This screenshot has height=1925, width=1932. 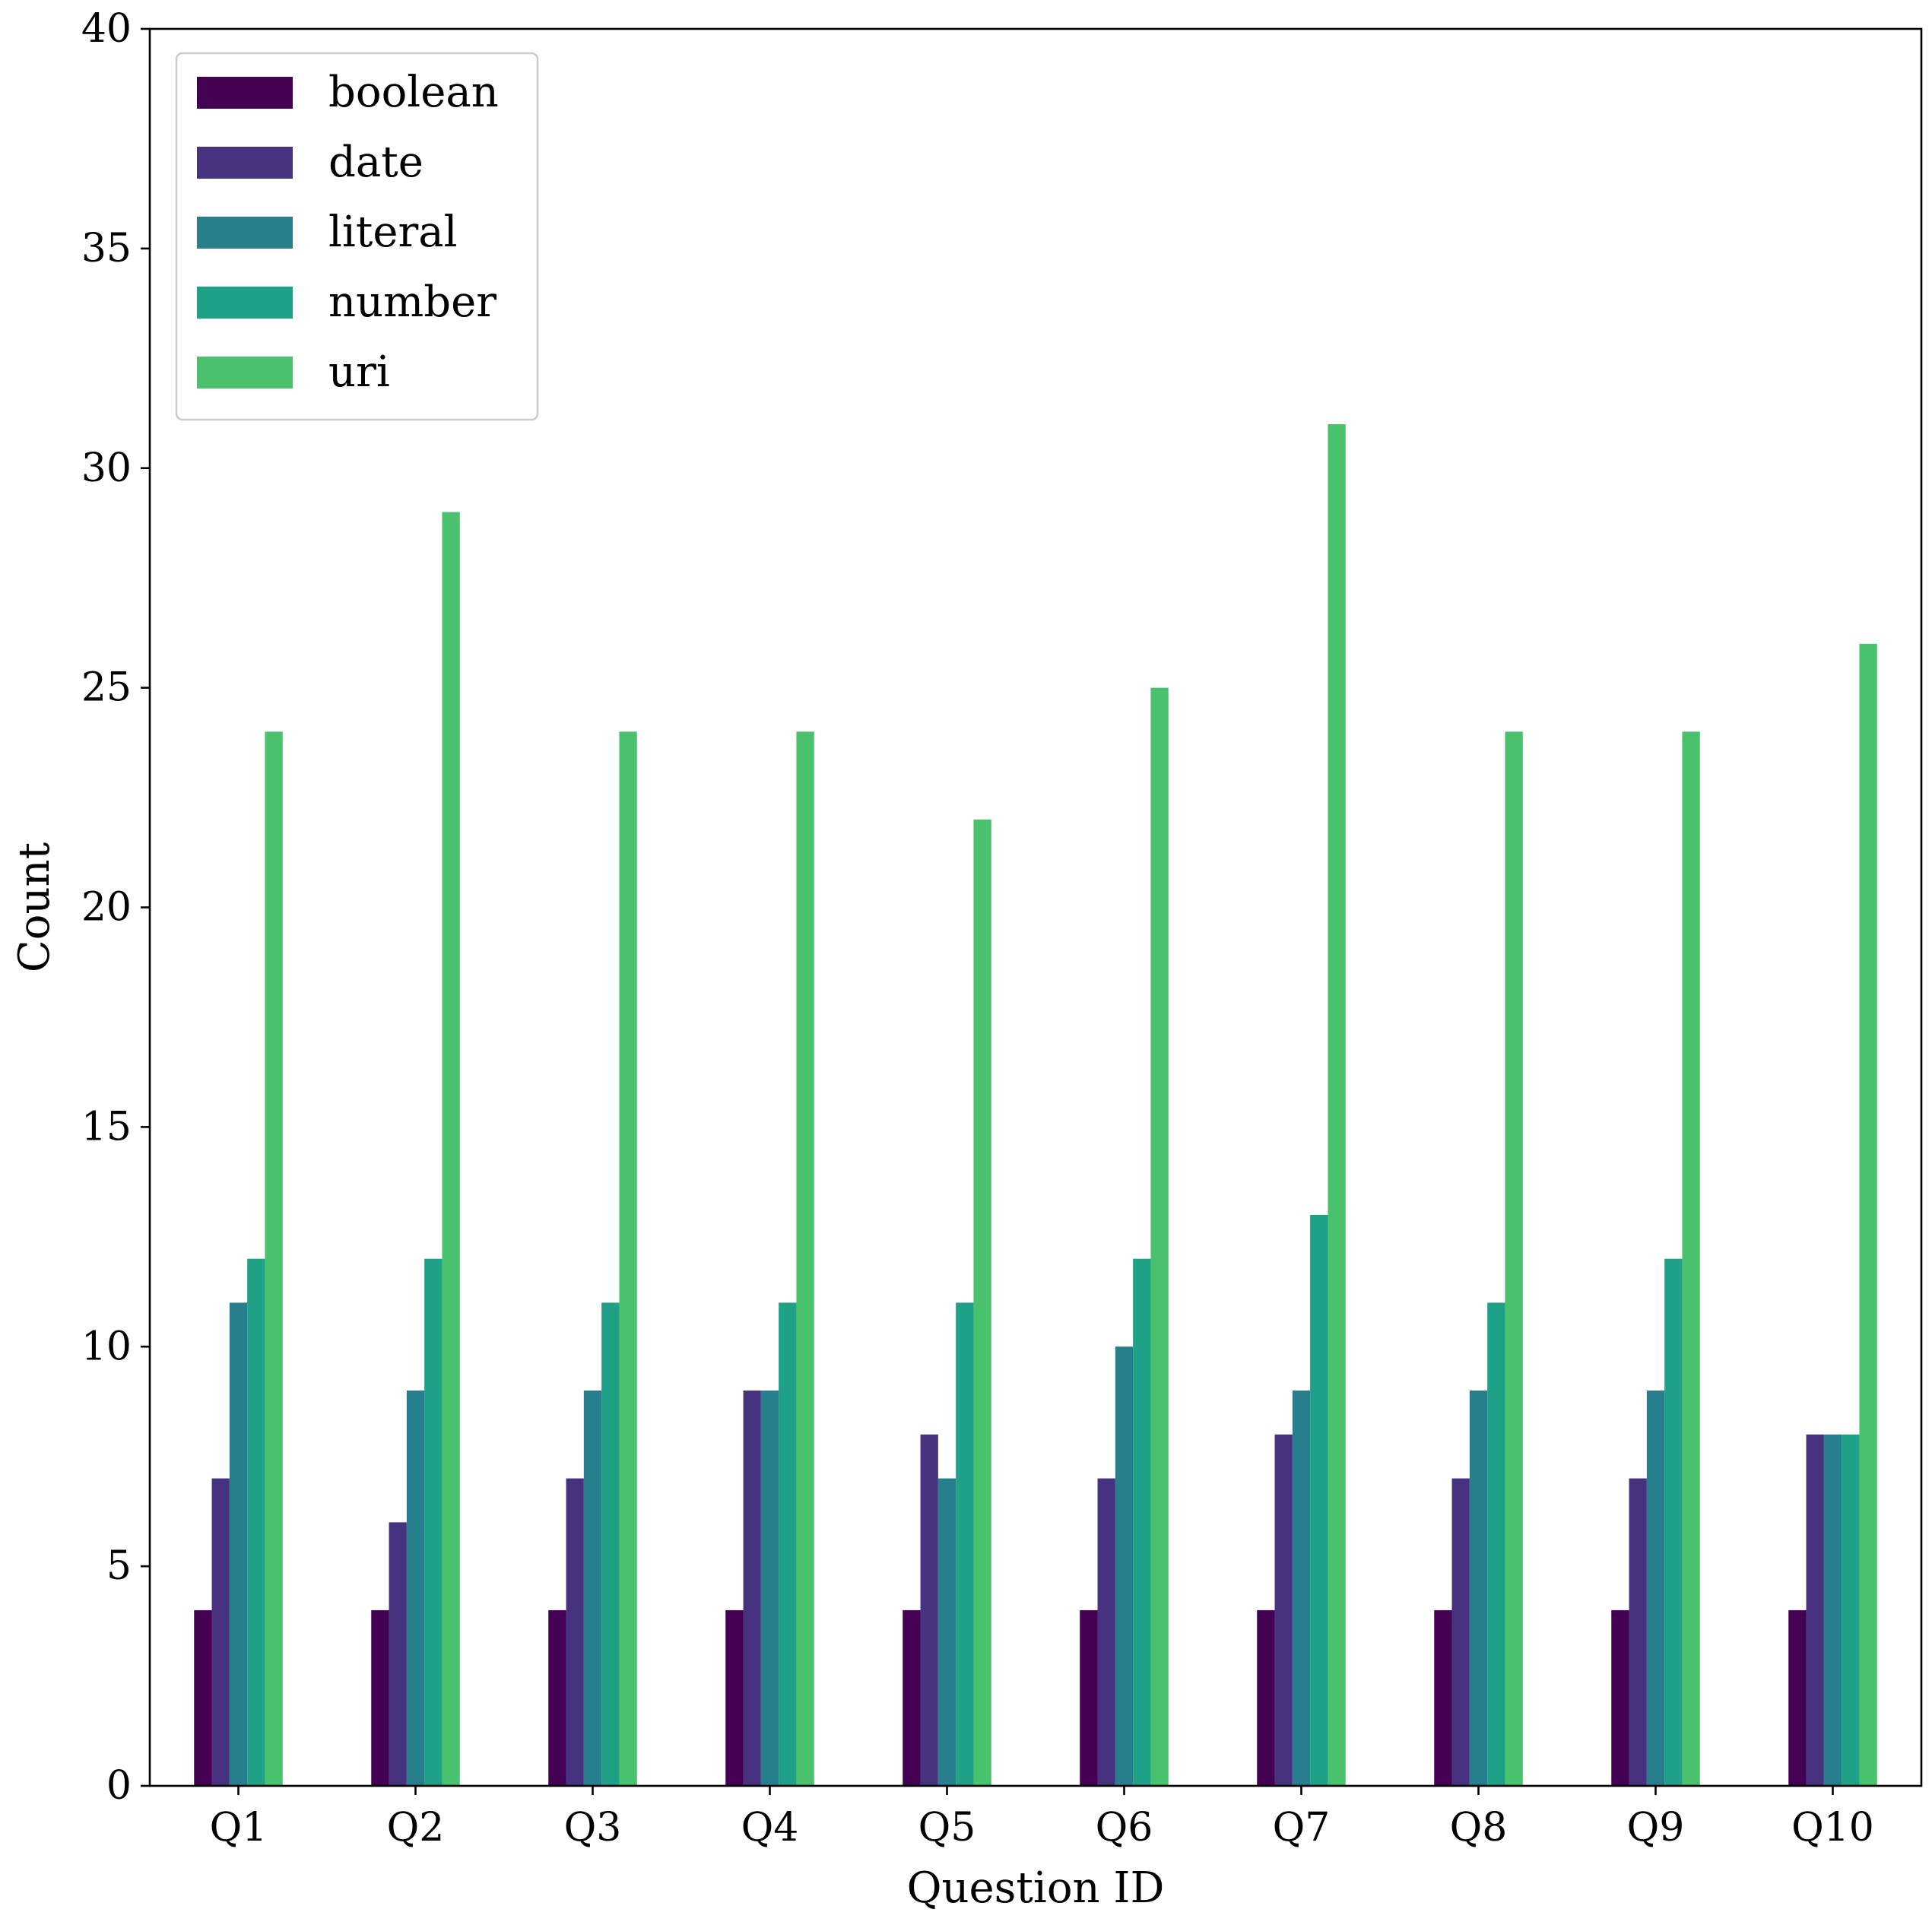 What do you see at coordinates (1620, 1697) in the screenshot?
I see `bar-boolean-q9` at bounding box center [1620, 1697].